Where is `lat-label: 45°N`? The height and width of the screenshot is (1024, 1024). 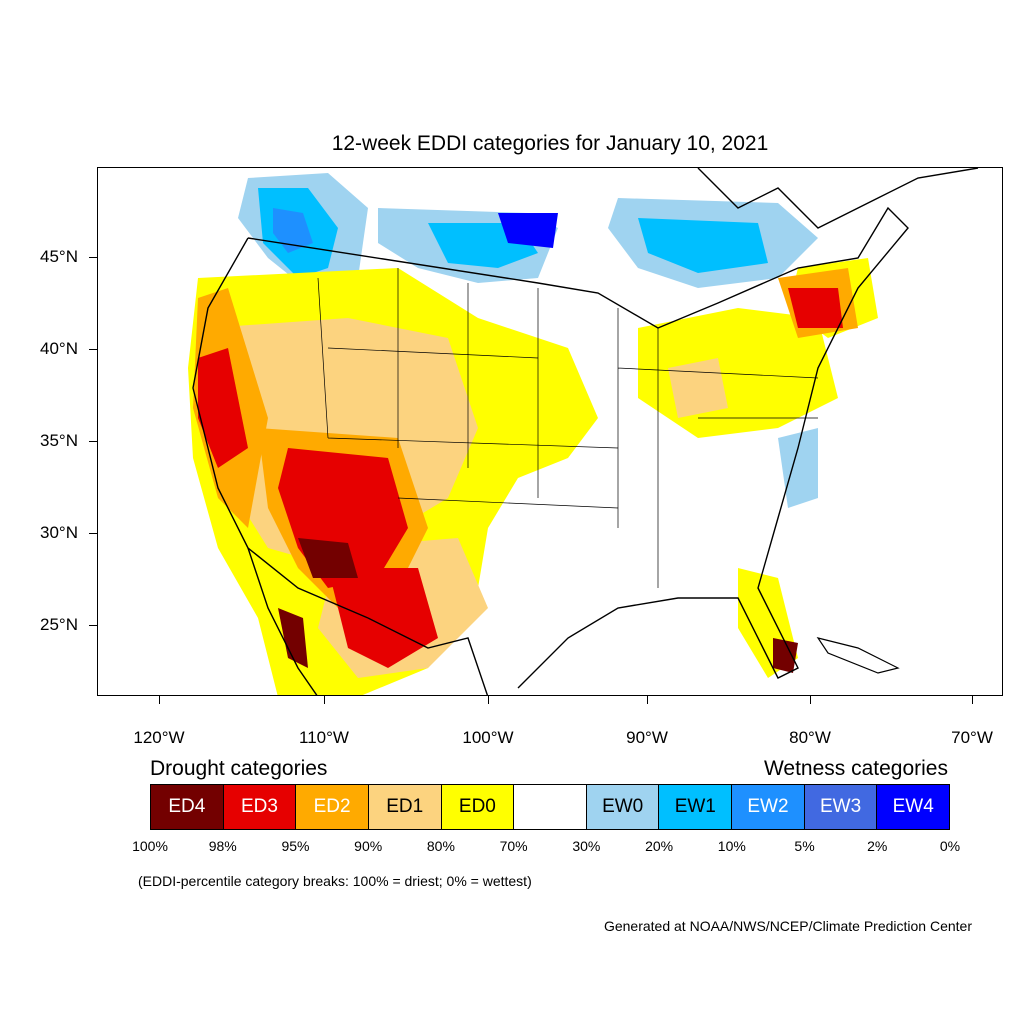 lat-label: 45°N is located at coordinates (59, 256).